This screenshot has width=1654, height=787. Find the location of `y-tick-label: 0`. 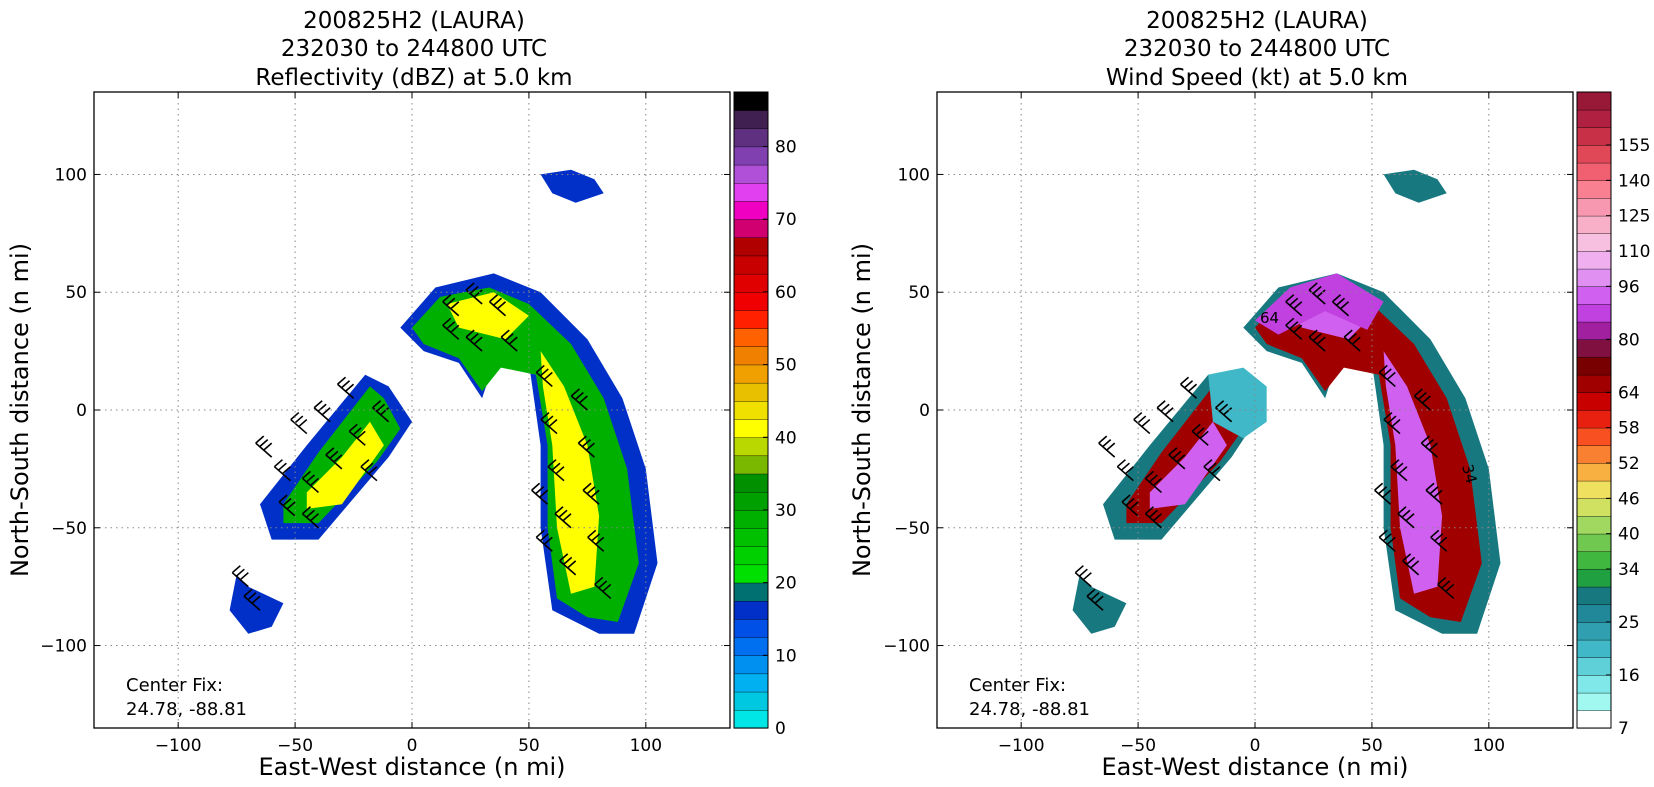

y-tick-label: 0 is located at coordinates (924, 411).